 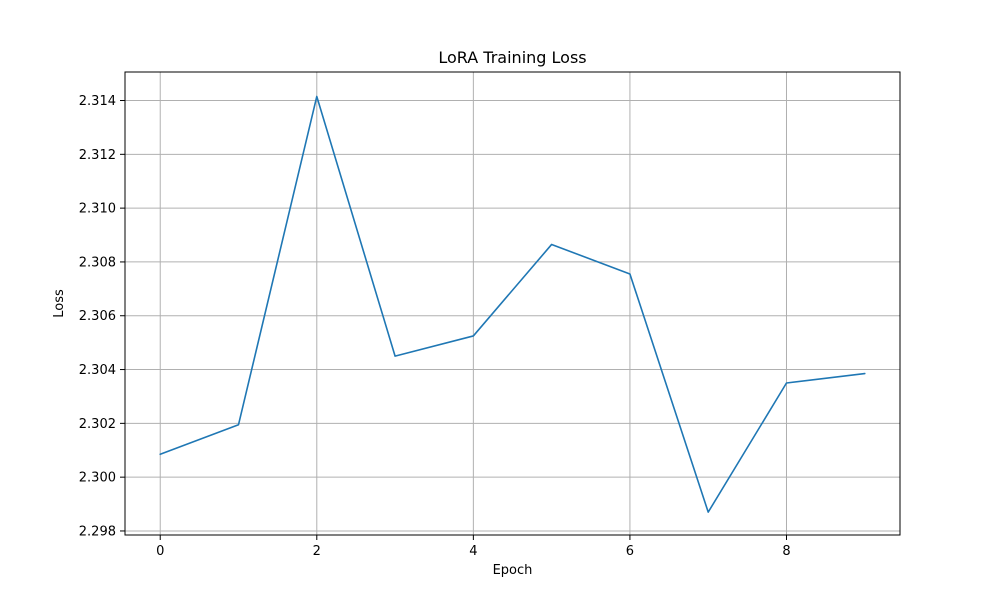 I want to click on y-tick-label: 2.306, so click(x=97, y=316).